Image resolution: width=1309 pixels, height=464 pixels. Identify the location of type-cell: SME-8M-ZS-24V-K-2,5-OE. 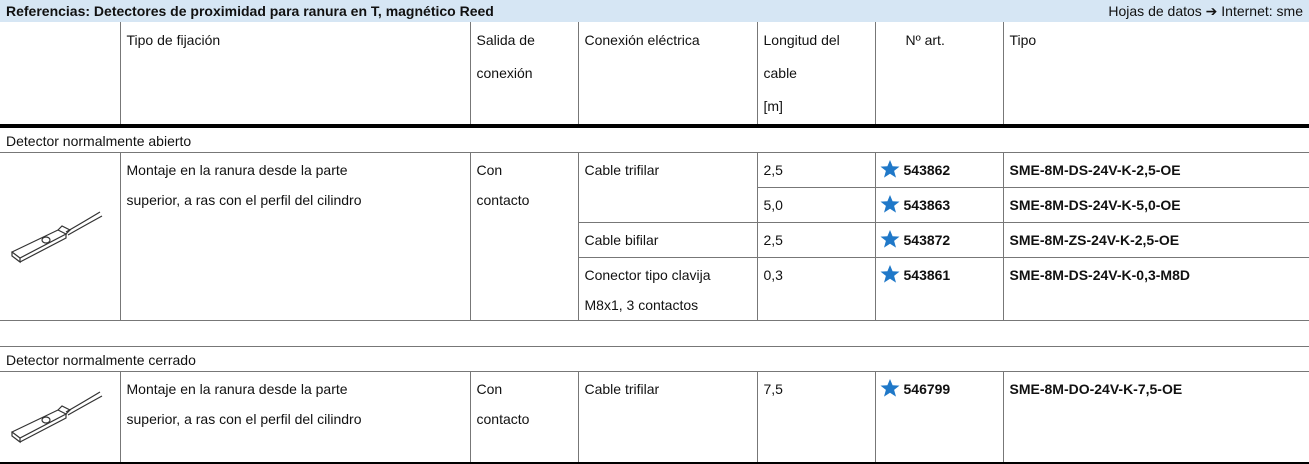
(1155, 240).